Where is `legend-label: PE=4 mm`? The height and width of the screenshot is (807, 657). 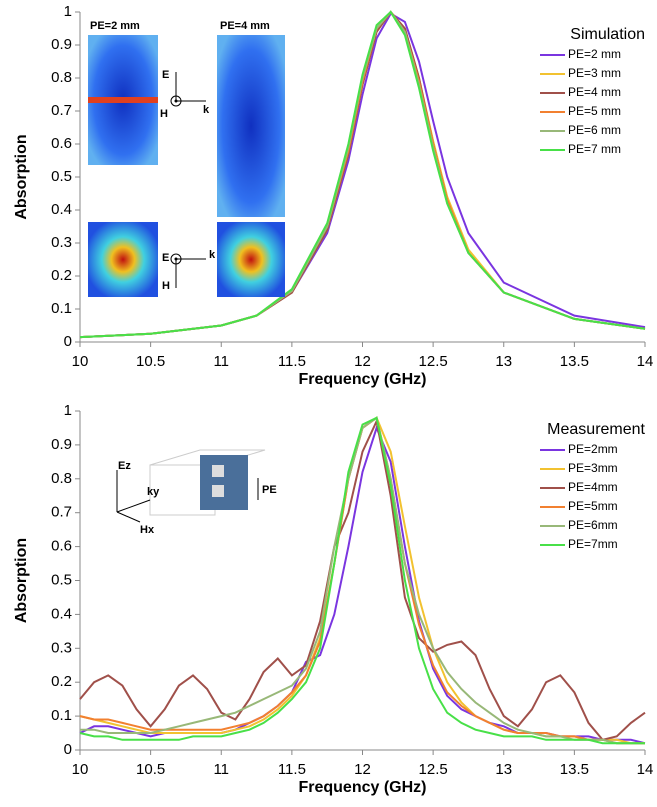 legend-label: PE=4 mm is located at coordinates (594, 92).